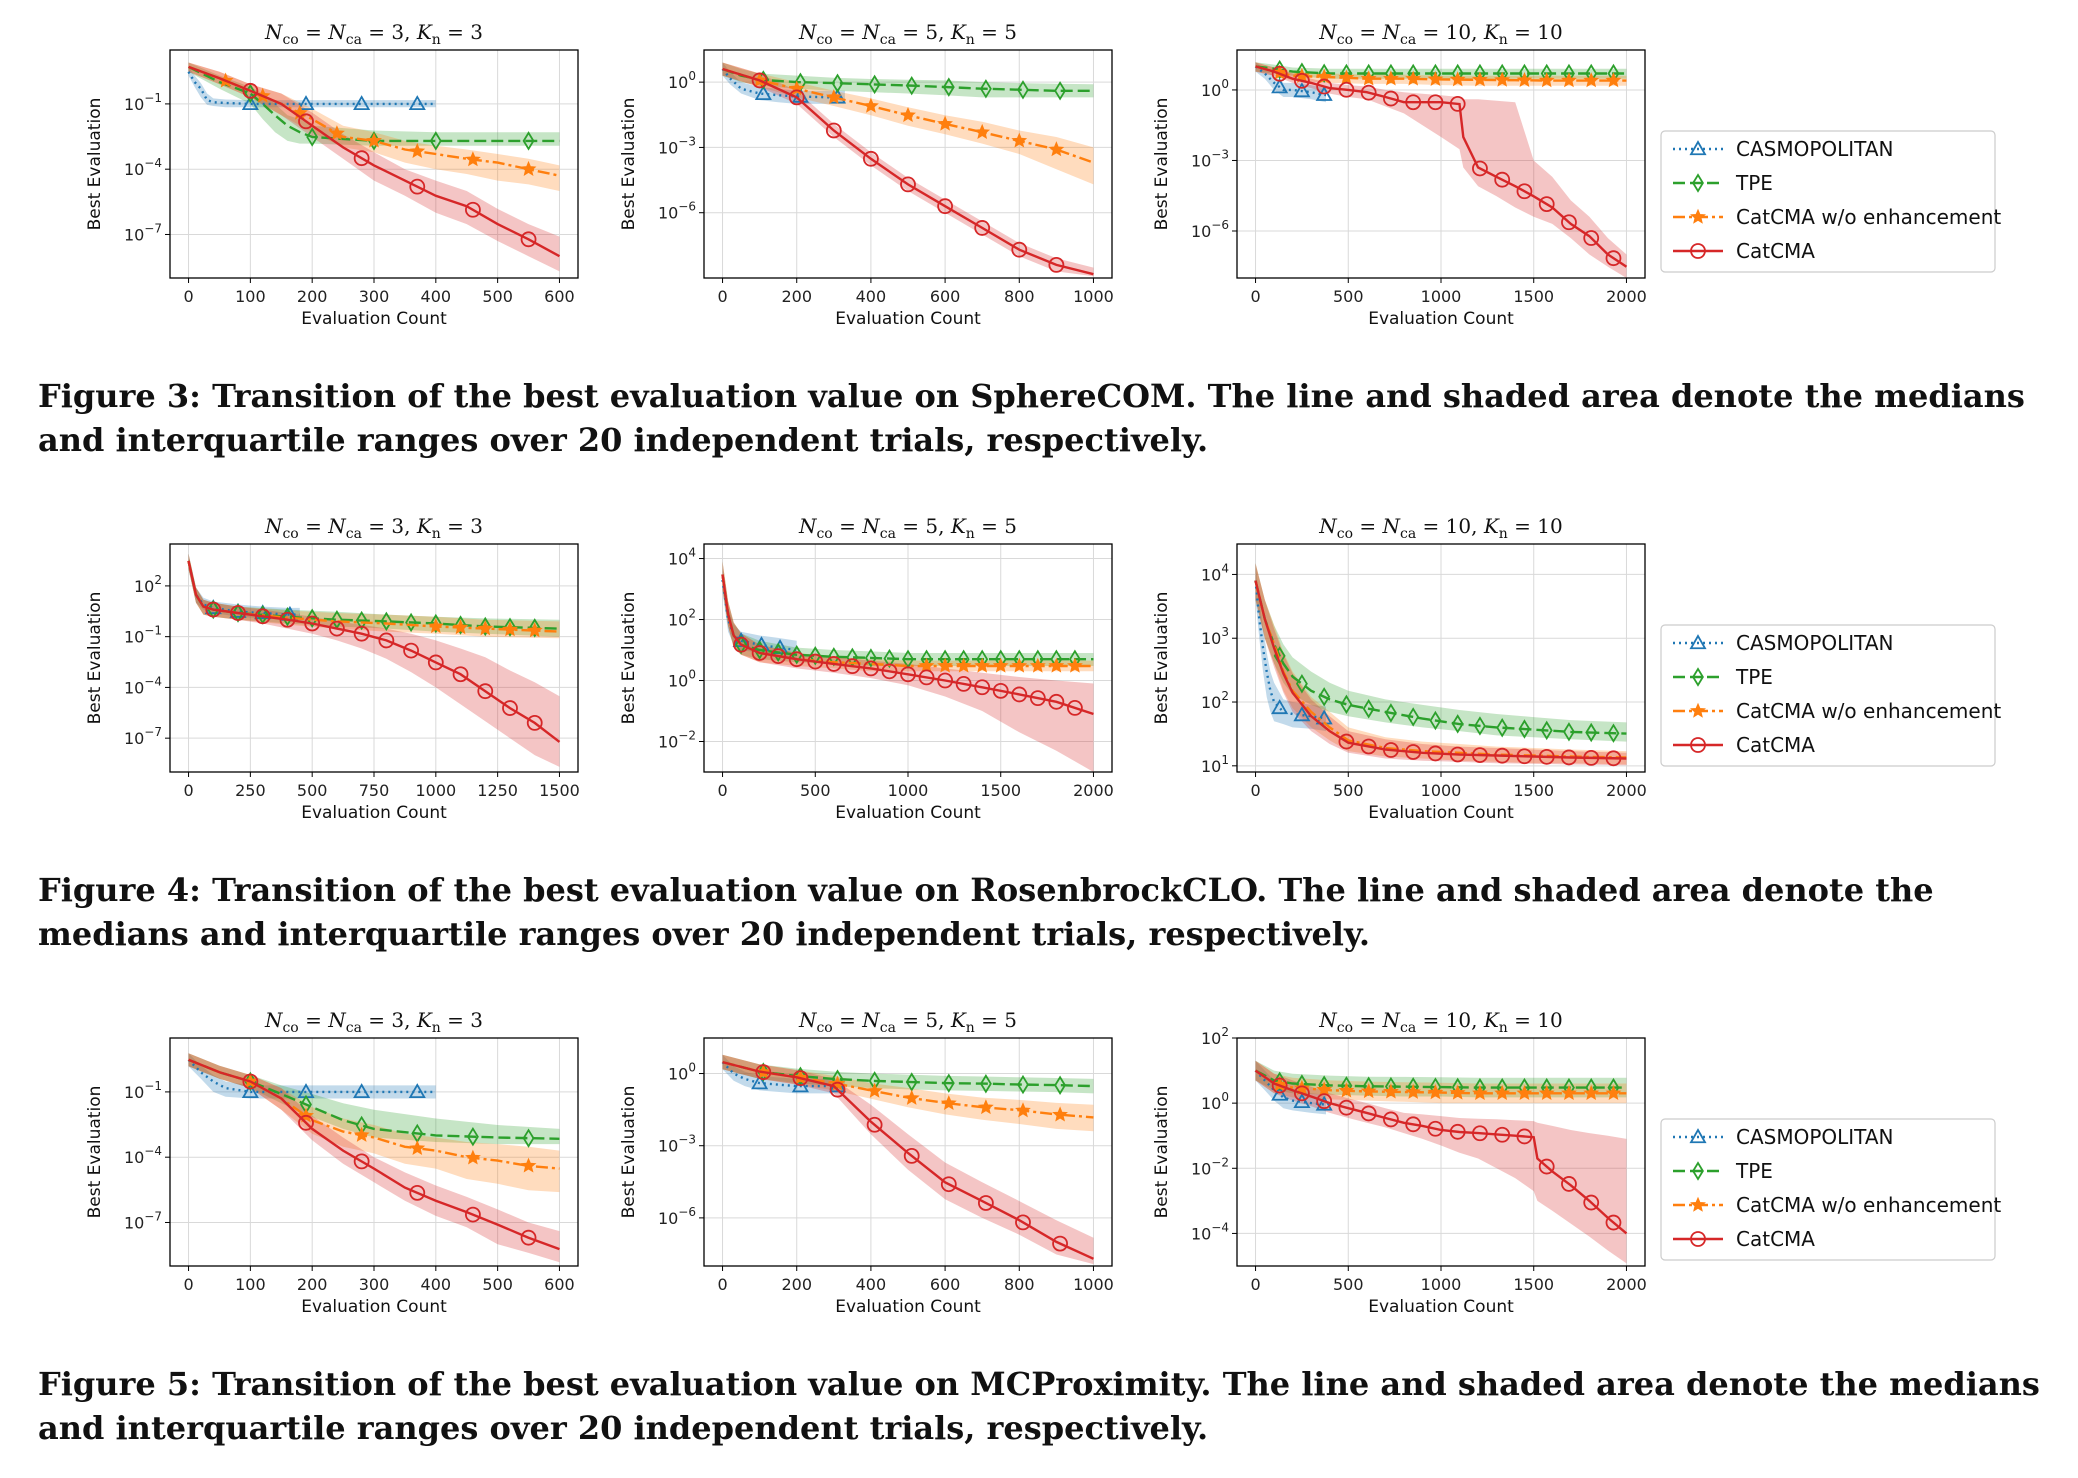  I want to click on x-tick-label: 500, so click(312, 790).